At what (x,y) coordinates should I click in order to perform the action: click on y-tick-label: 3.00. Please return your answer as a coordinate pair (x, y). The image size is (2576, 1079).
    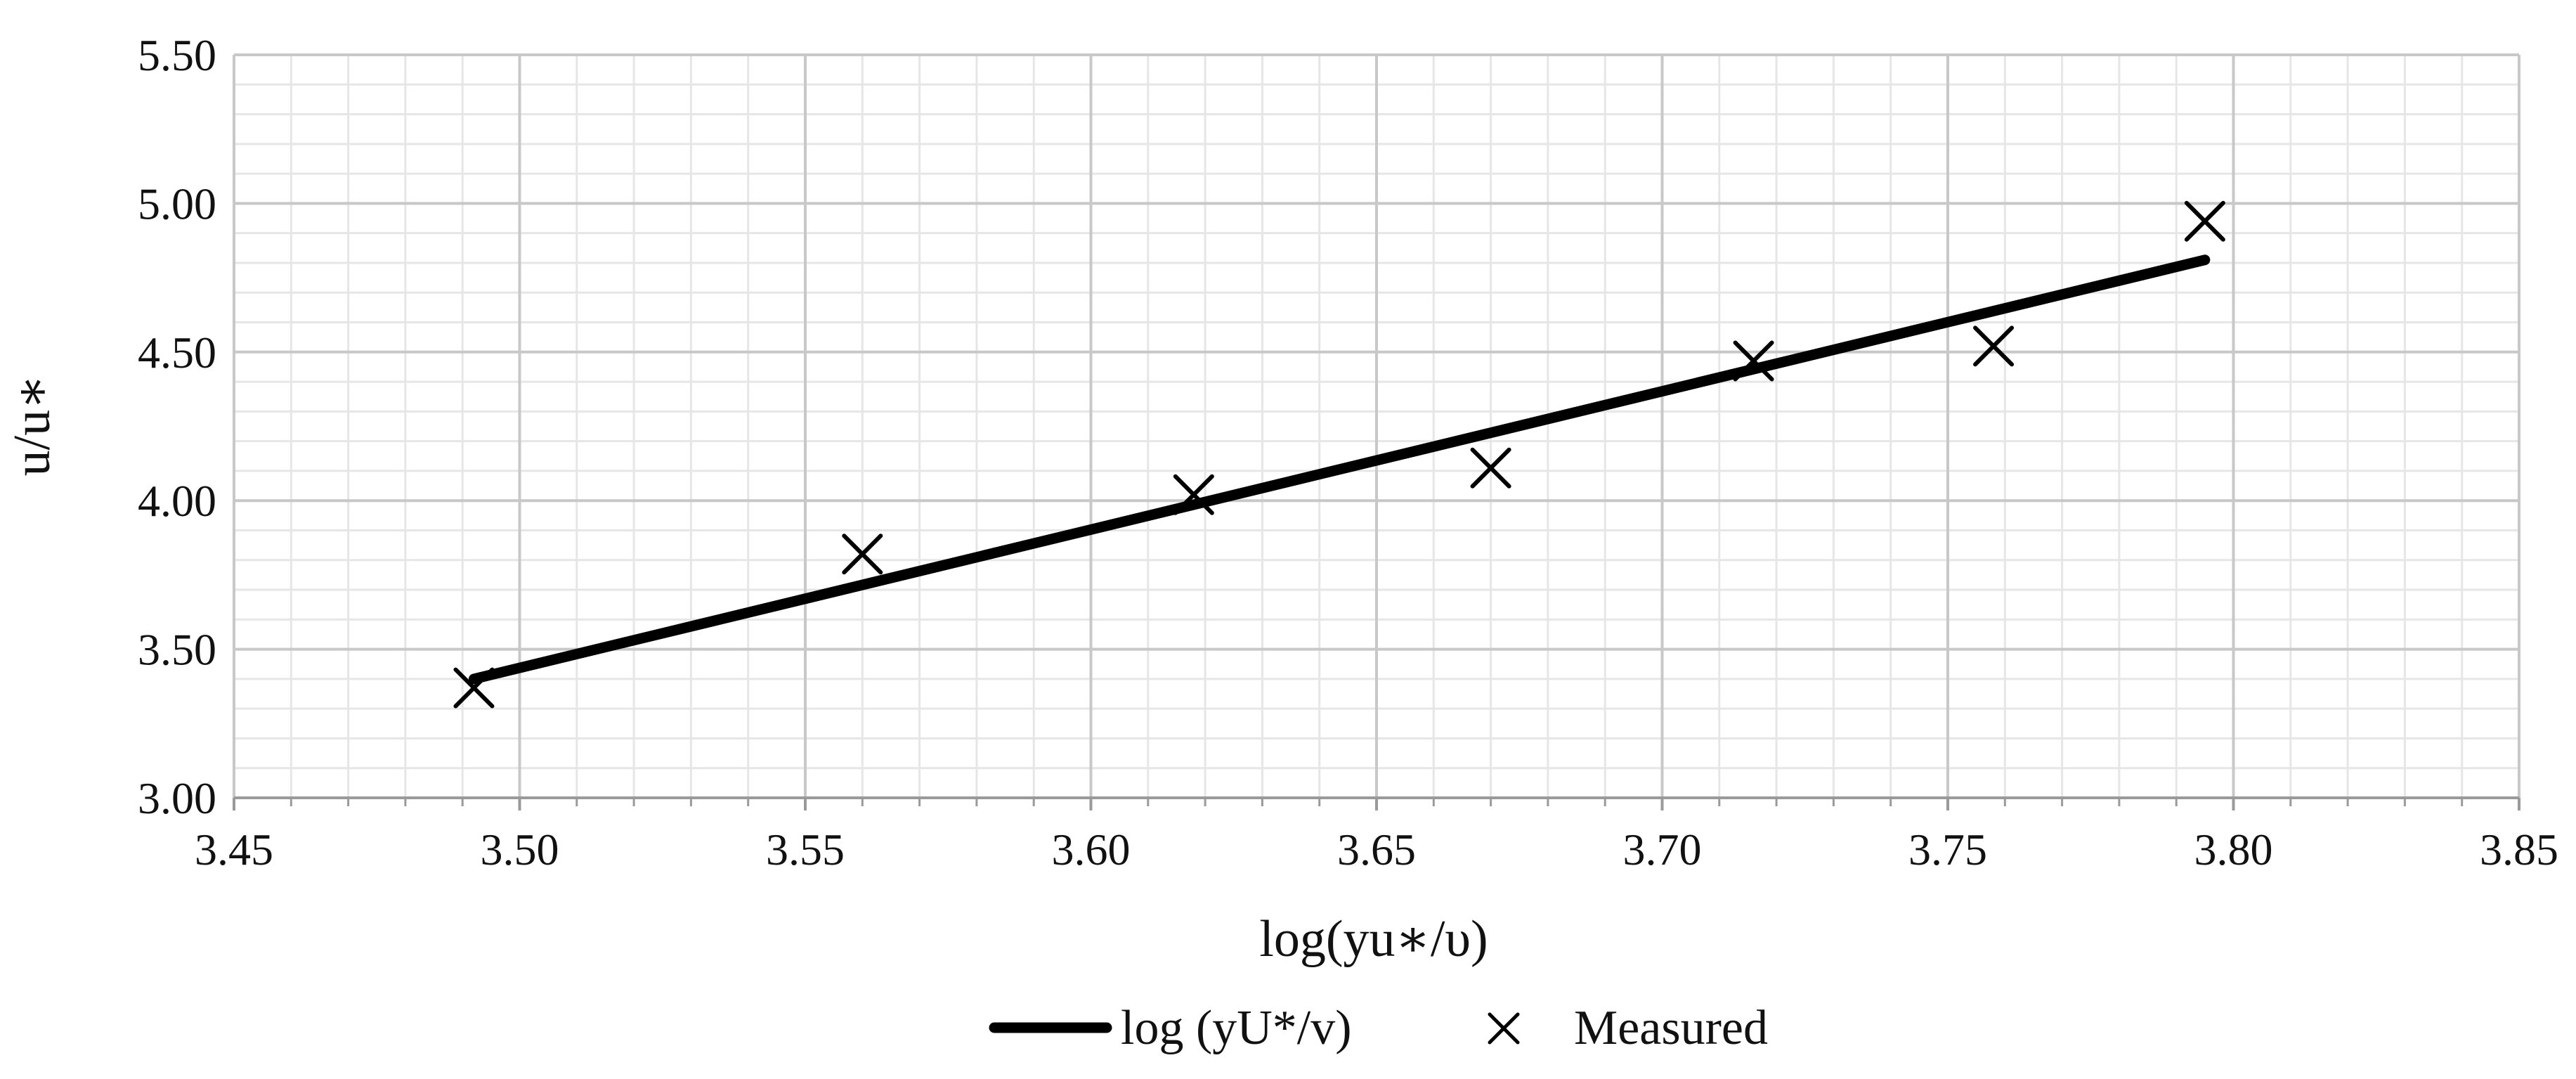
    Looking at the image, I should click on (177, 798).